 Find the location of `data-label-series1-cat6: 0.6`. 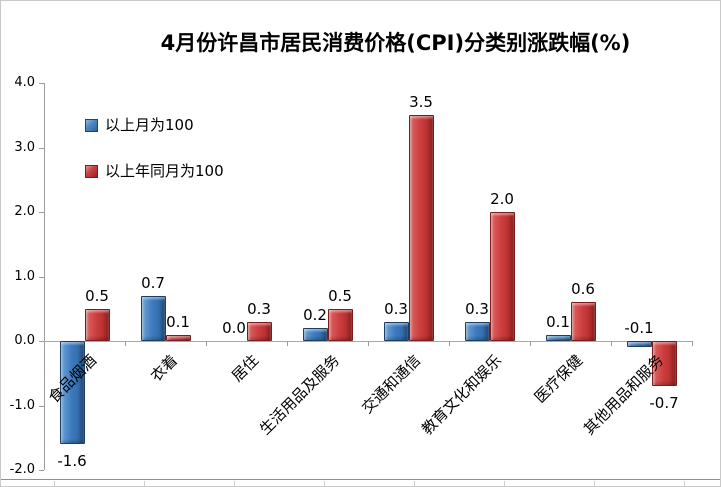

data-label-series1-cat6: 0.6 is located at coordinates (583, 289).